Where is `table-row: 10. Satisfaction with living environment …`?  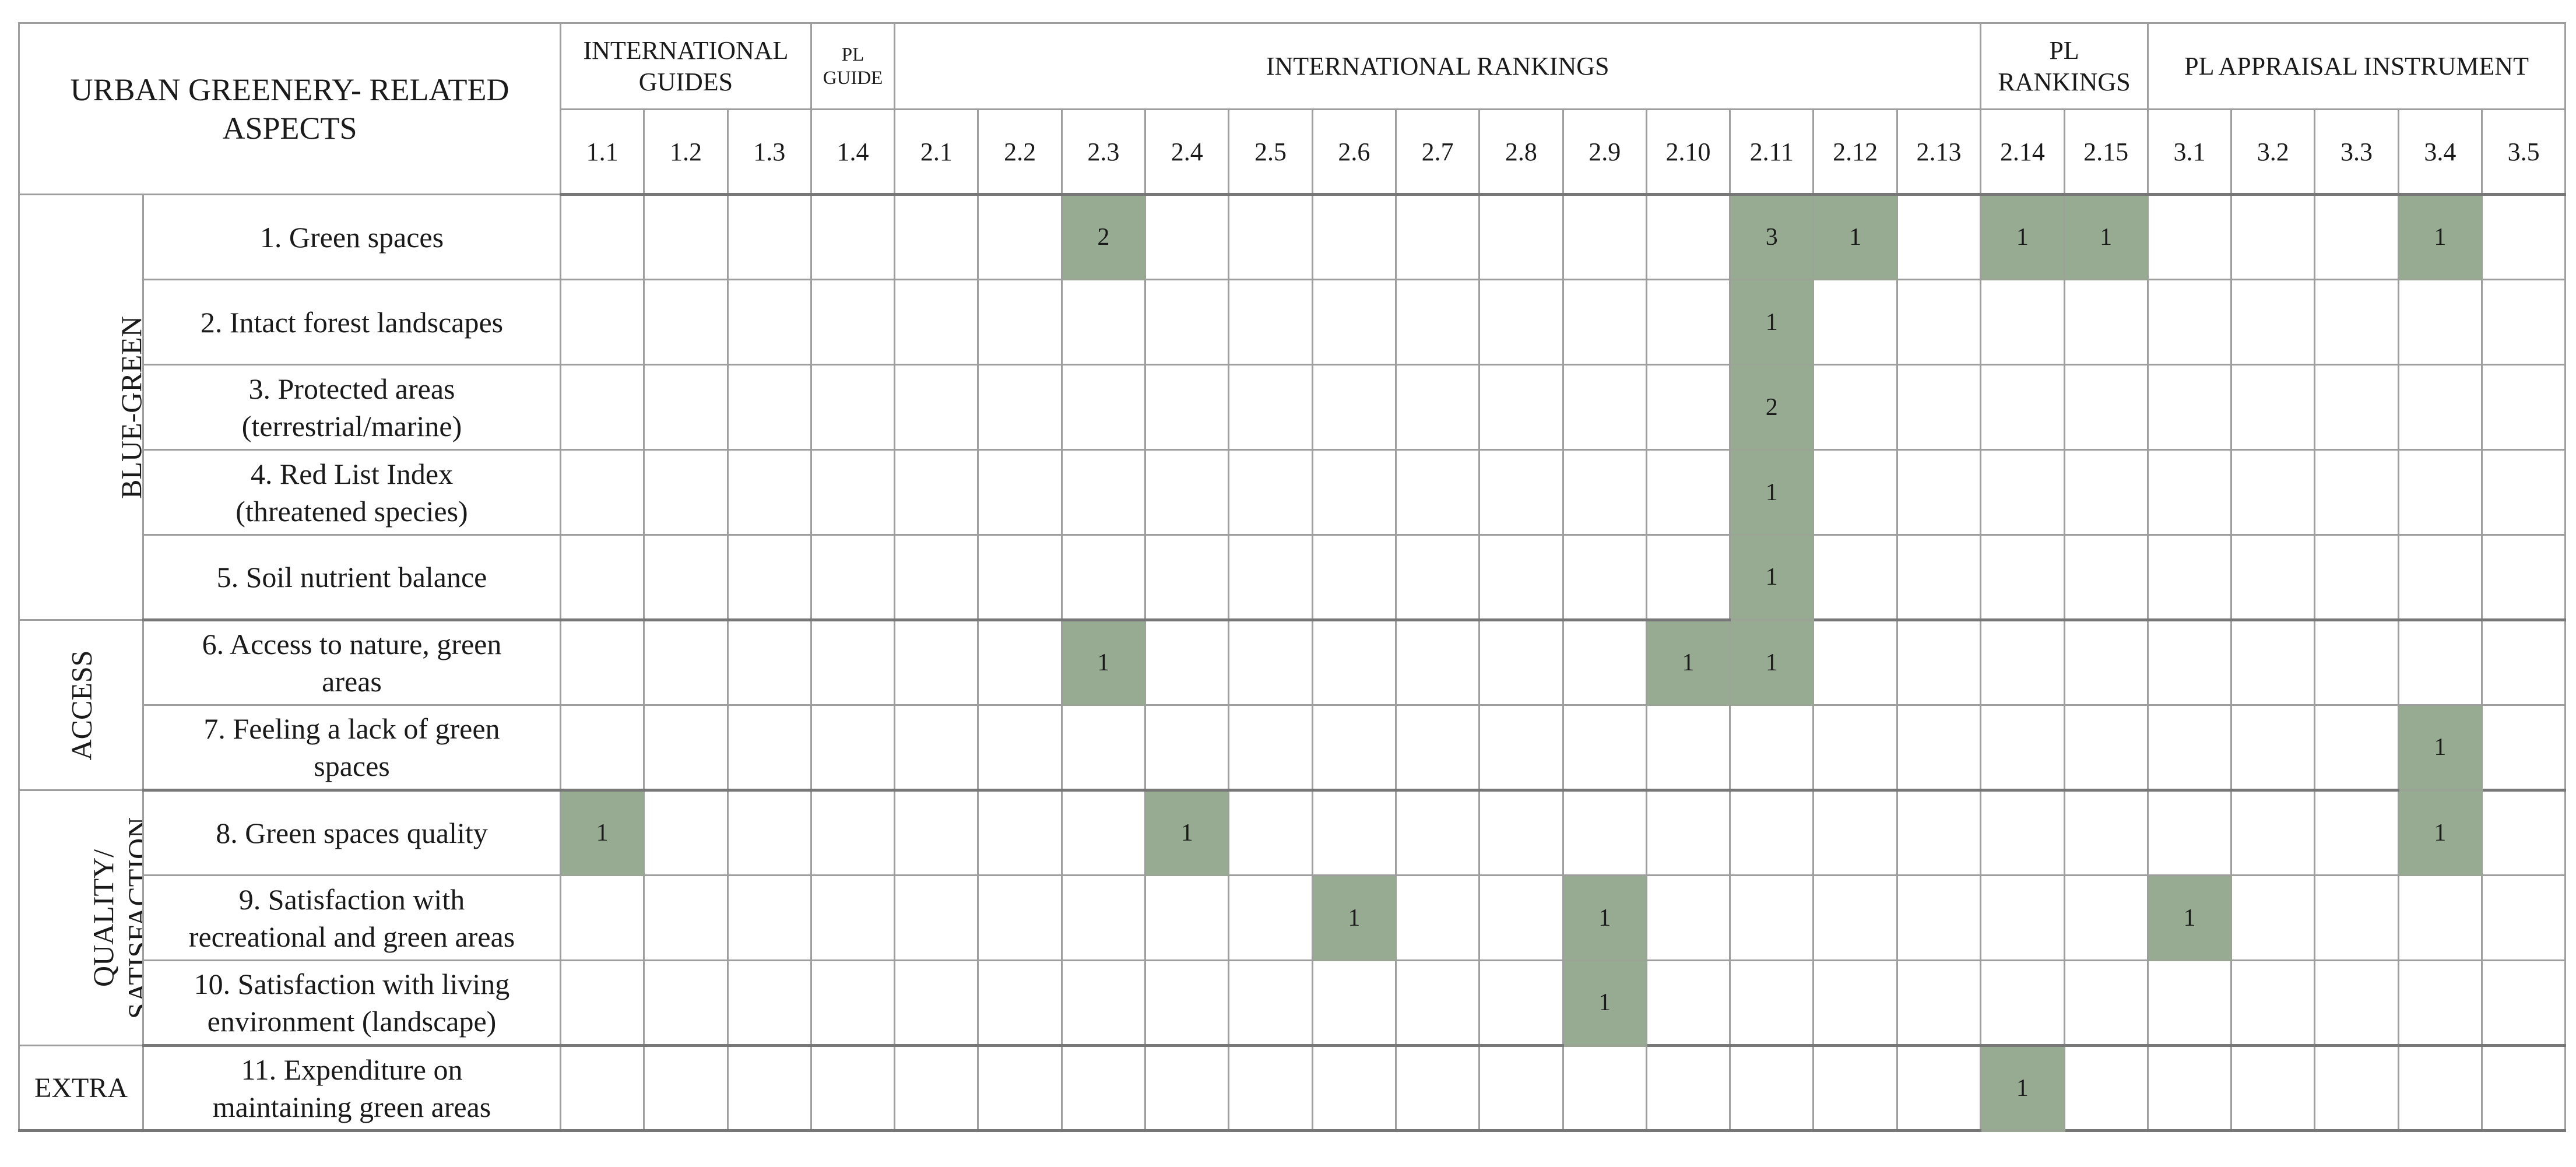 table-row: 10. Satisfaction with living environment … is located at coordinates (1293, 1003).